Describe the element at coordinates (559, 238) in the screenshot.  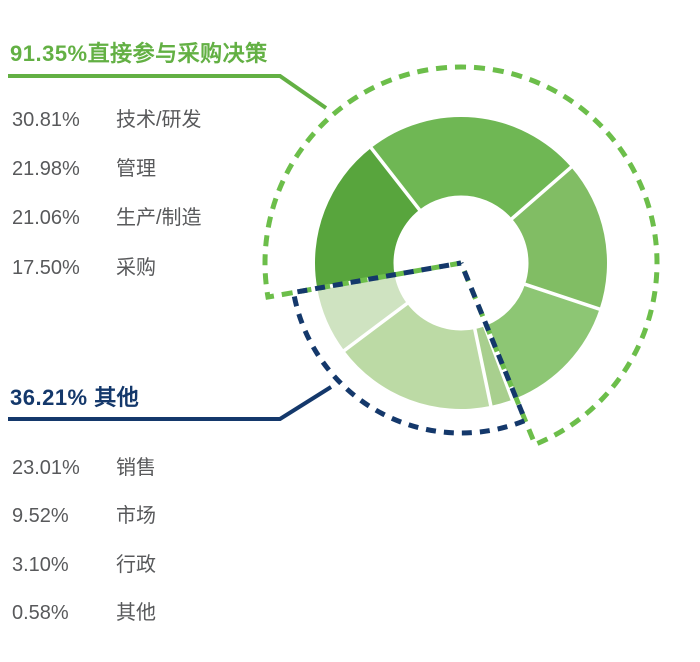
I see `donut-segment-production` at that location.